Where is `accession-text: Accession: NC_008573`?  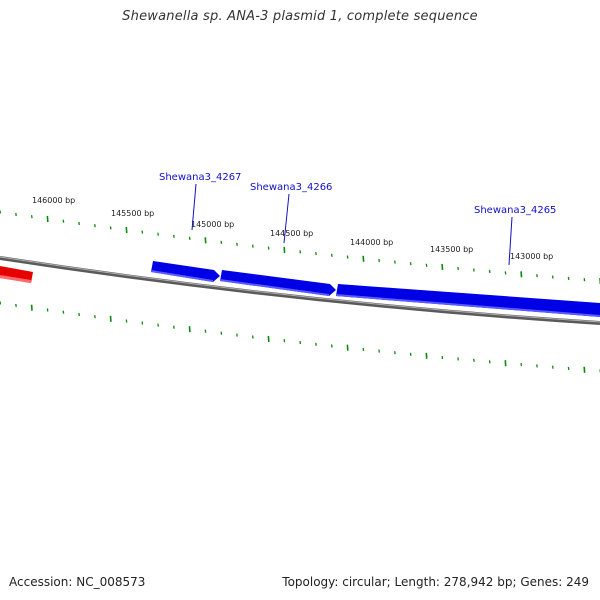
accession-text: Accession: NC_008573 is located at coordinates (77, 582).